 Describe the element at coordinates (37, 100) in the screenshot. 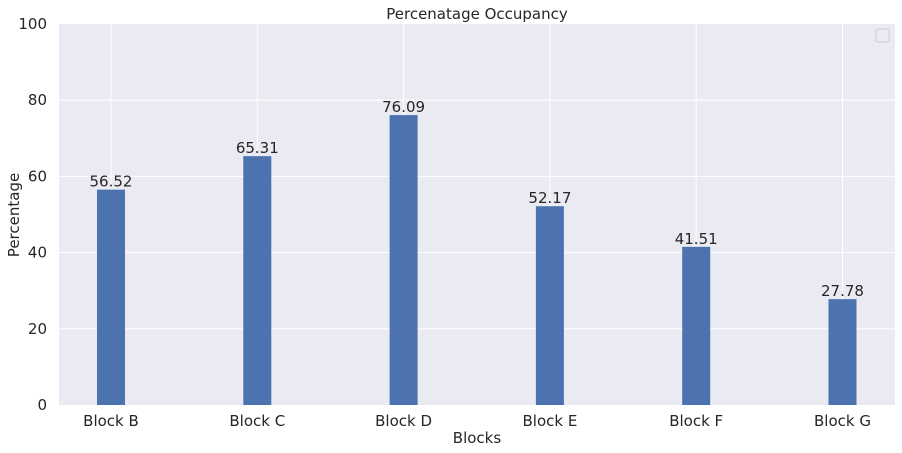

I see `y-tick-label: 80` at that location.